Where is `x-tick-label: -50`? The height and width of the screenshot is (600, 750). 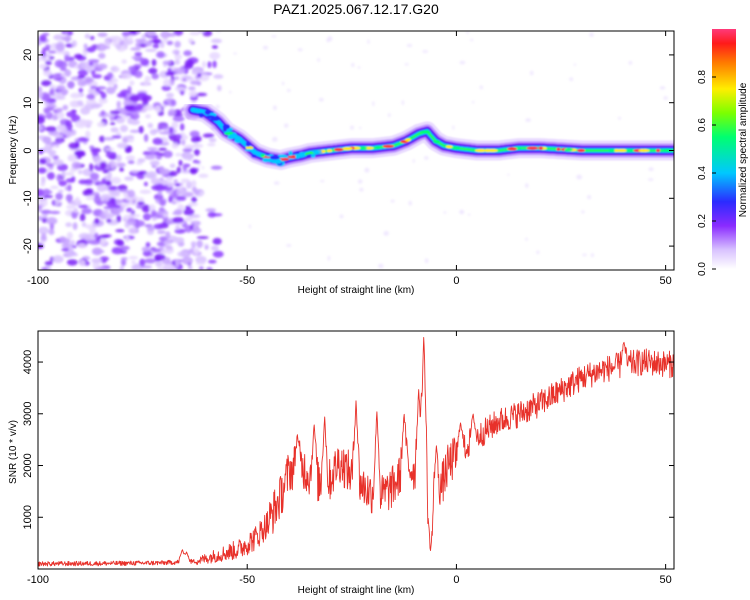 x-tick-label: -50 is located at coordinates (247, 580).